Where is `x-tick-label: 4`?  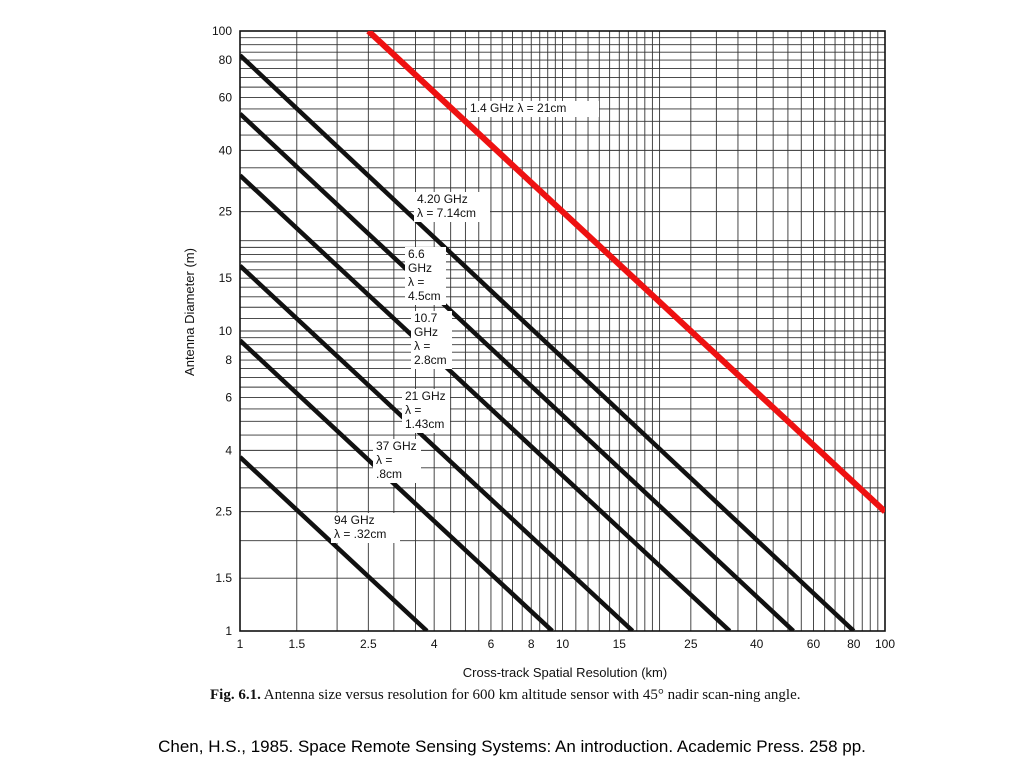
x-tick-label: 4 is located at coordinates (434, 644).